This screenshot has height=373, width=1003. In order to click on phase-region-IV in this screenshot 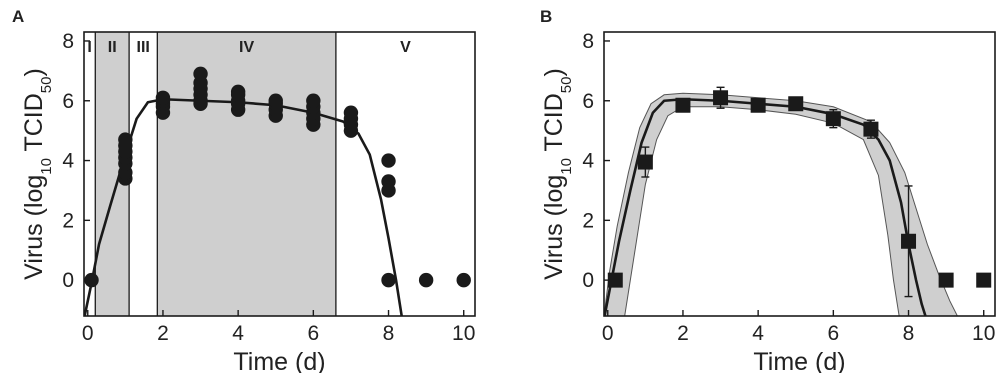, I will do `click(246, 174)`.